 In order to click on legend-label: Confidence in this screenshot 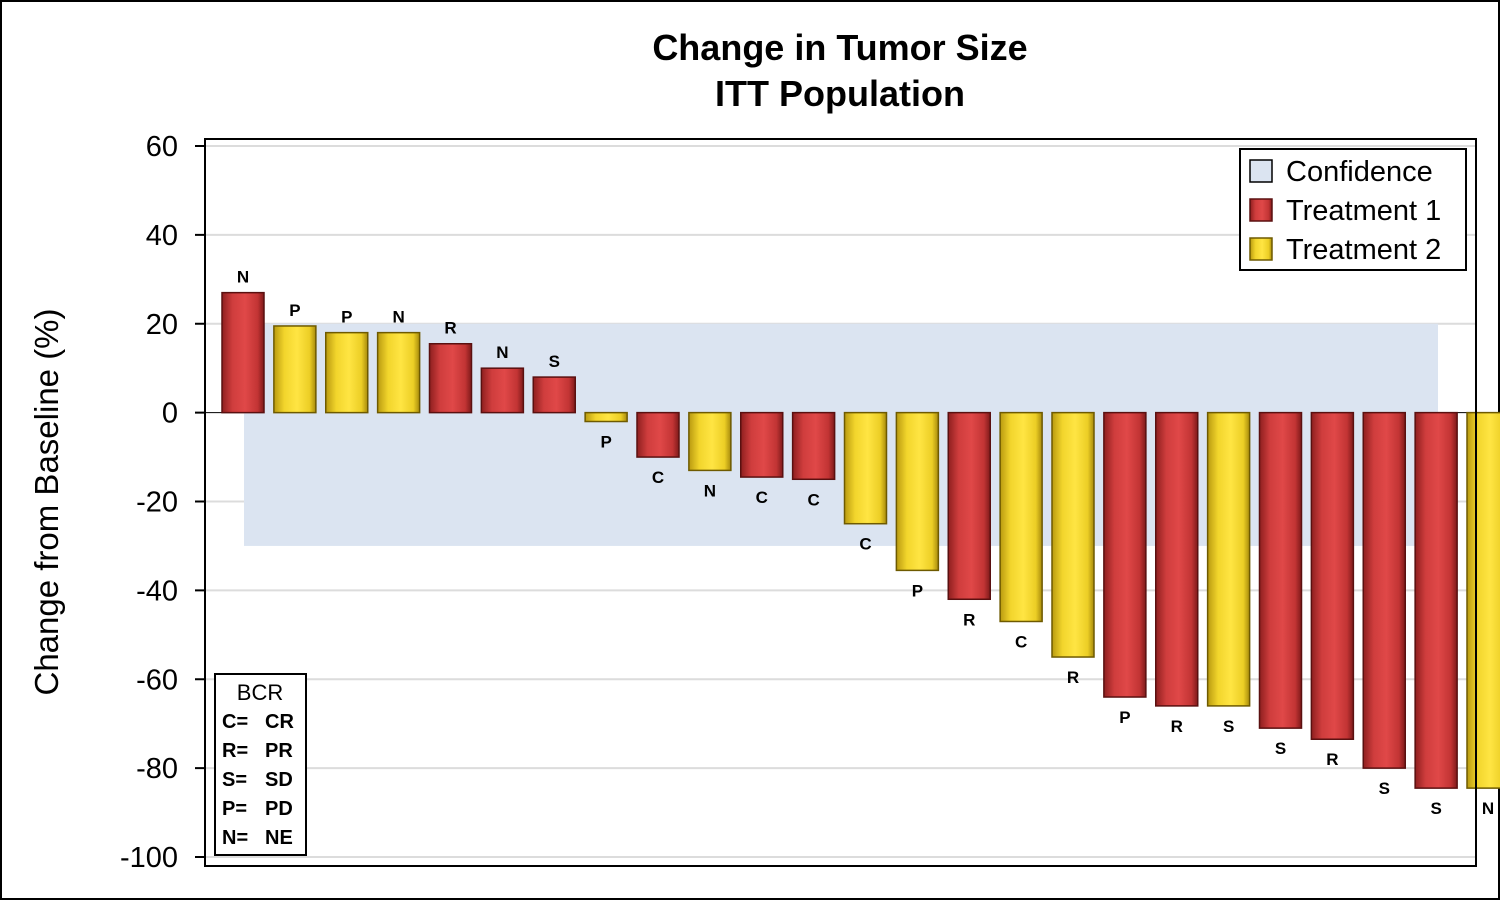, I will do `click(1359, 172)`.